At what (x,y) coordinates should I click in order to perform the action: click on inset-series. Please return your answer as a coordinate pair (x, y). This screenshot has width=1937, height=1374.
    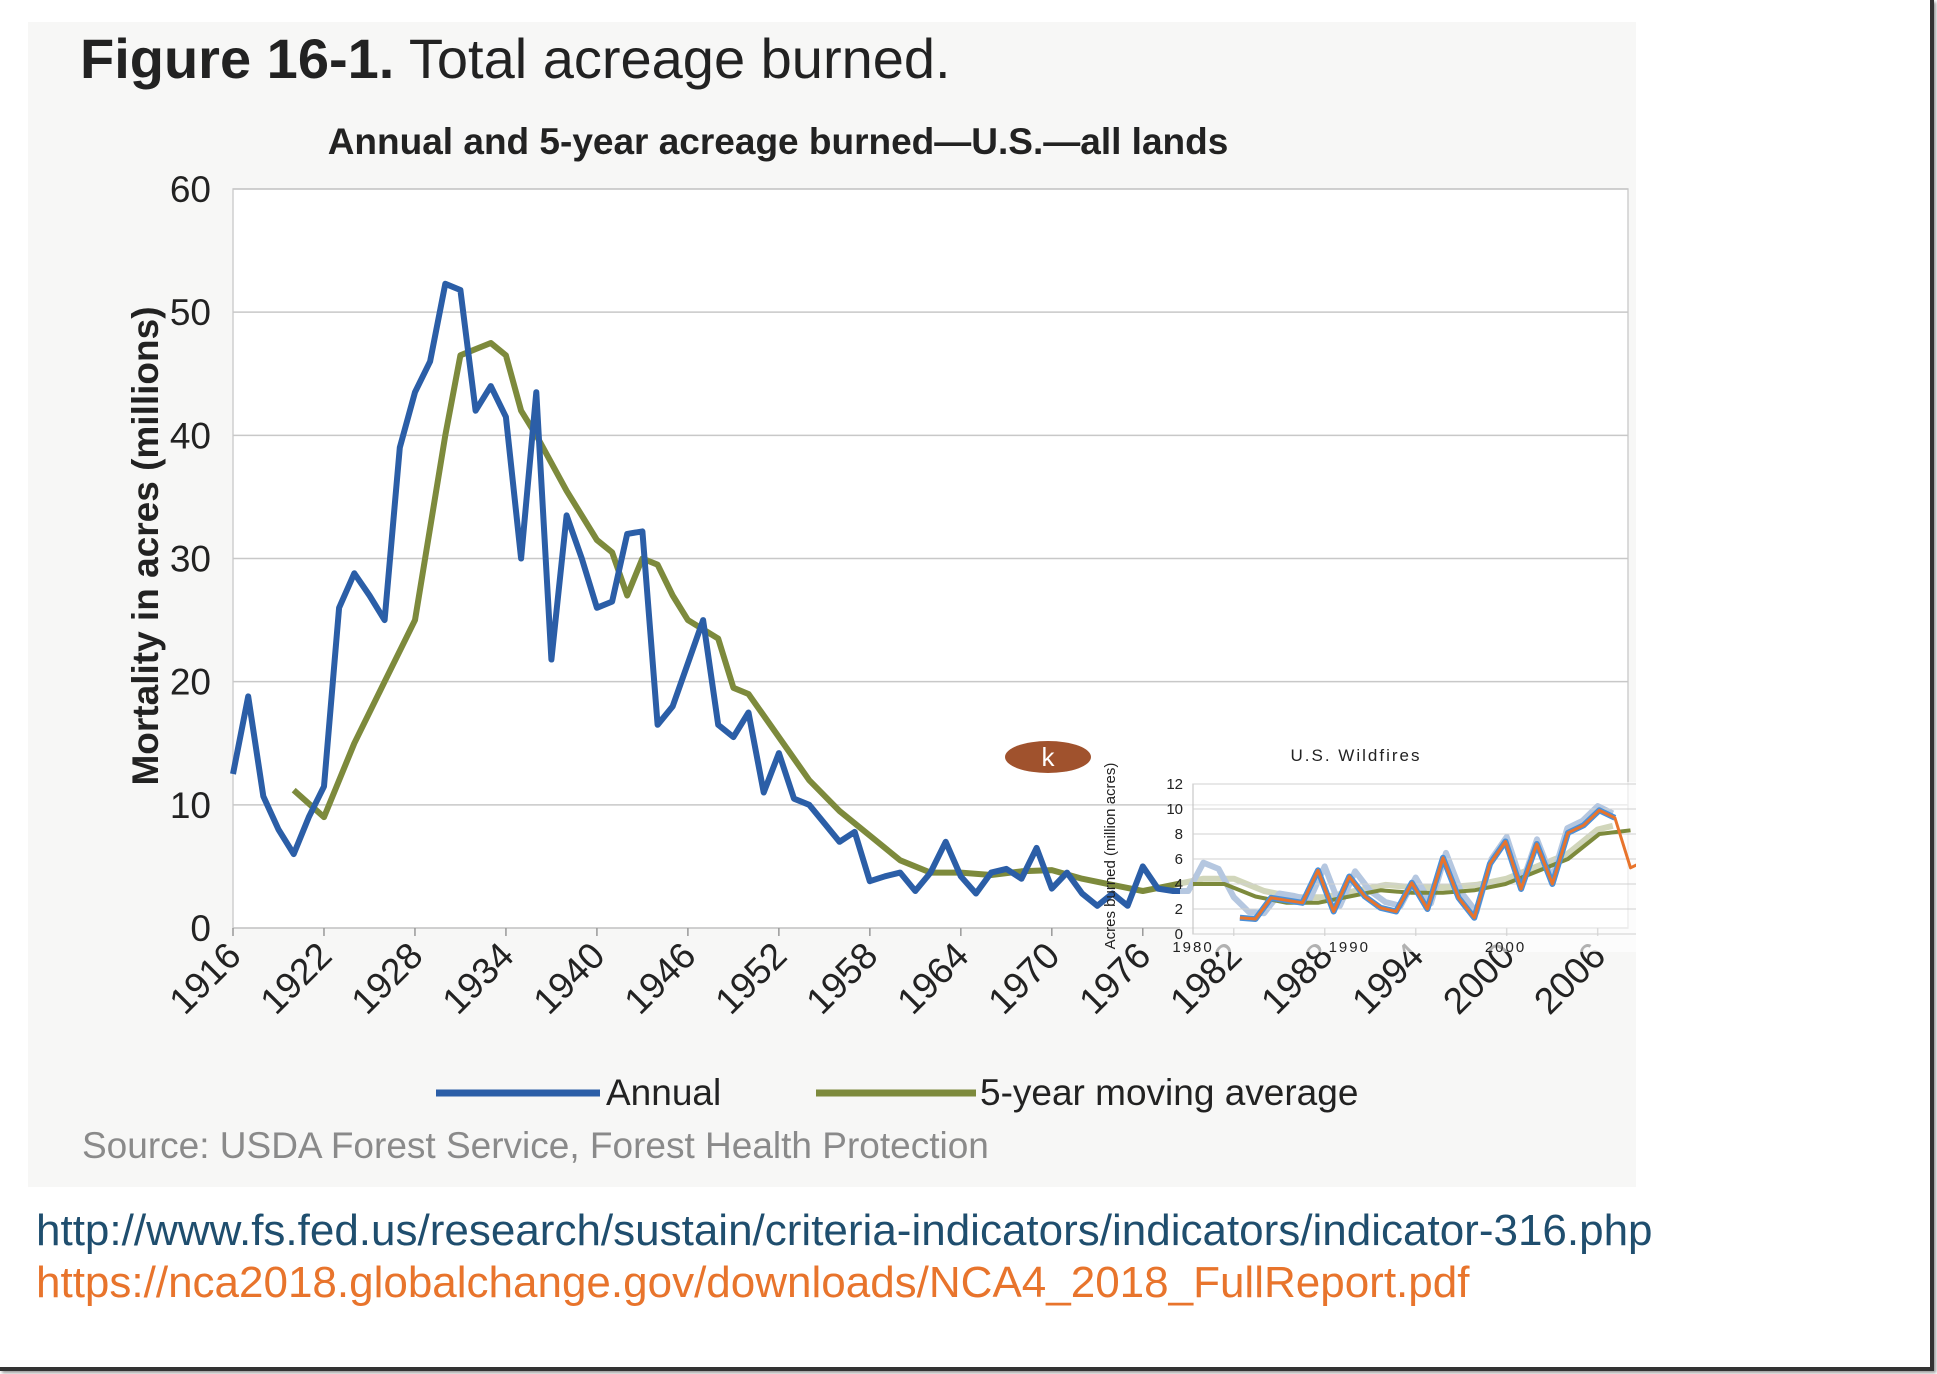
    Looking at the image, I should click on (1414, 864).